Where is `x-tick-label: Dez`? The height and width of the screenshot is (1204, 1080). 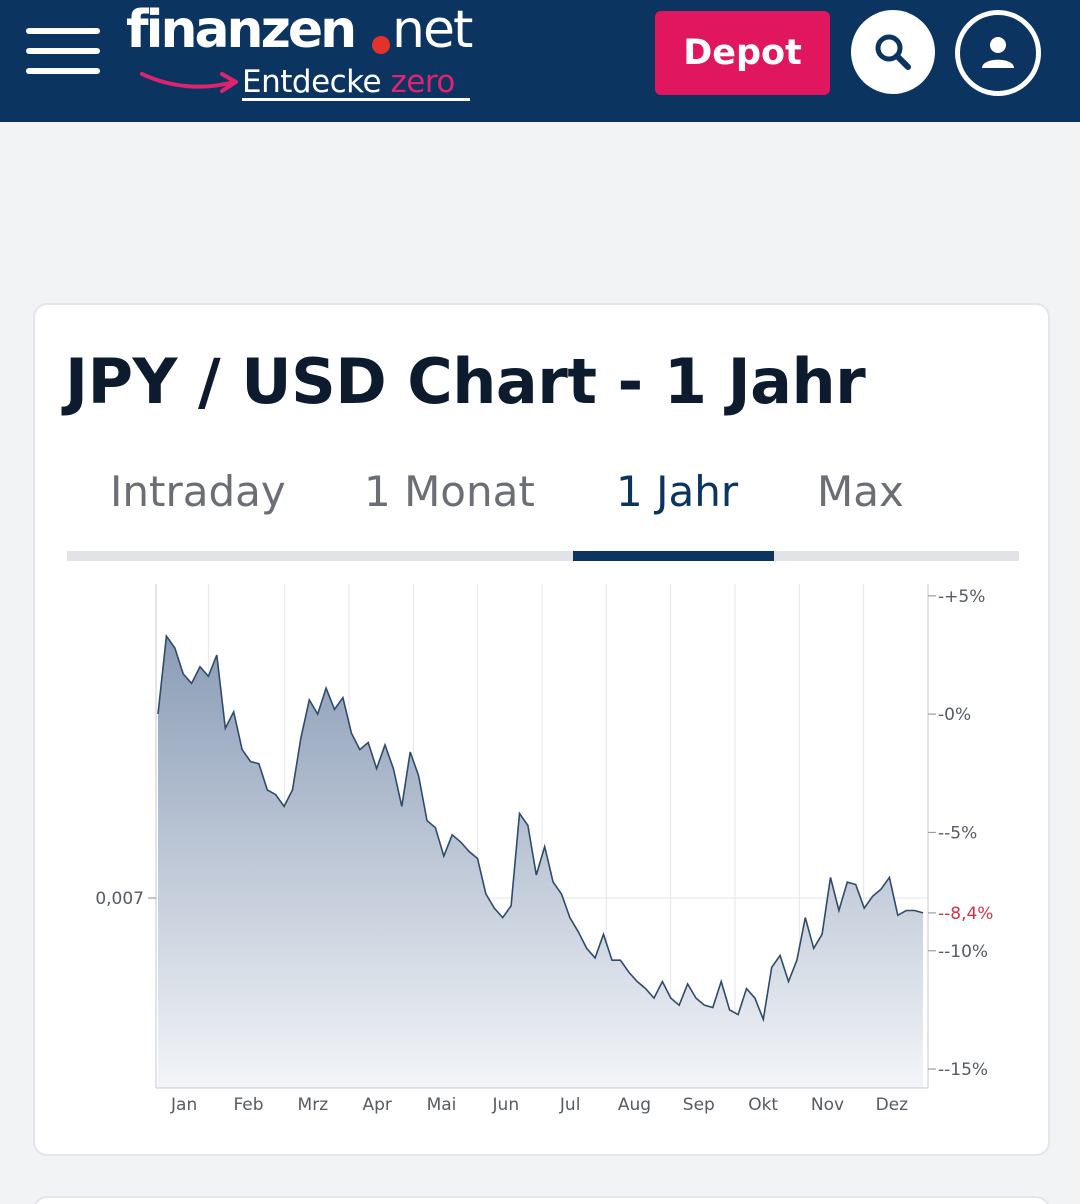
x-tick-label: Dez is located at coordinates (892, 1105).